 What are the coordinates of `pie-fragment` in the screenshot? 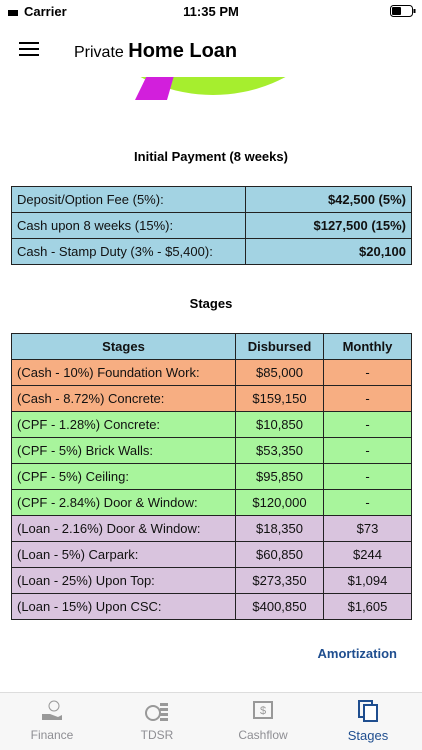 It's located at (210, 88).